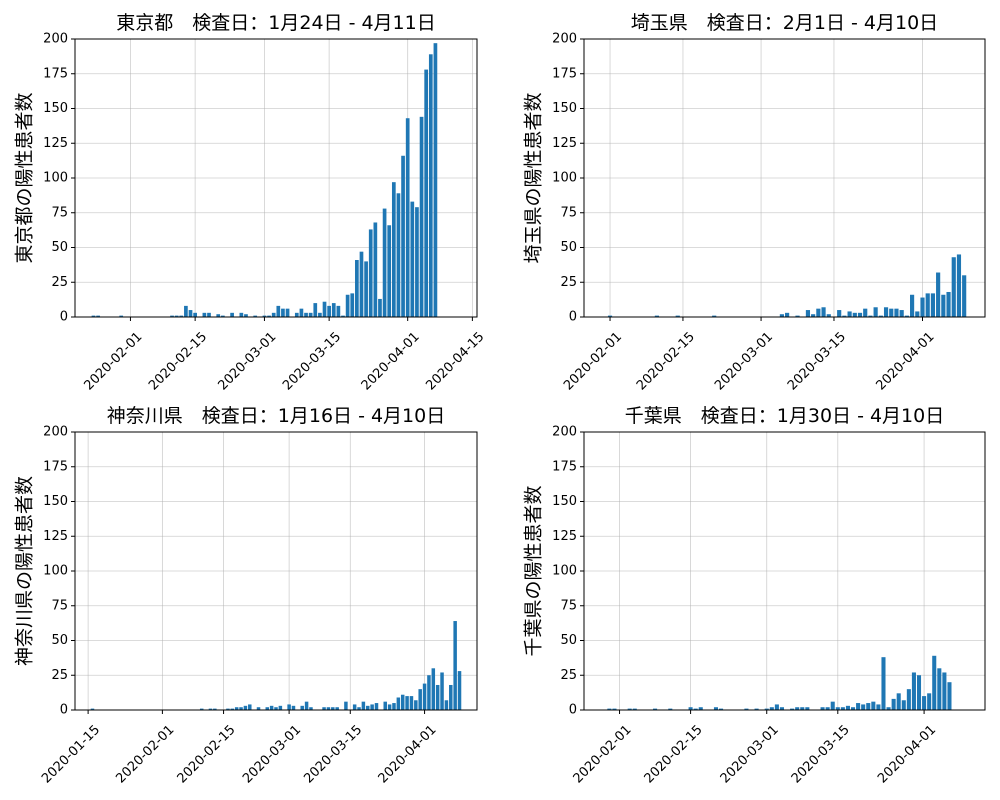  Describe the element at coordinates (272, 754) in the screenshot. I see `panel-kanagawa-xtick-label: 2020-03-01` at that location.